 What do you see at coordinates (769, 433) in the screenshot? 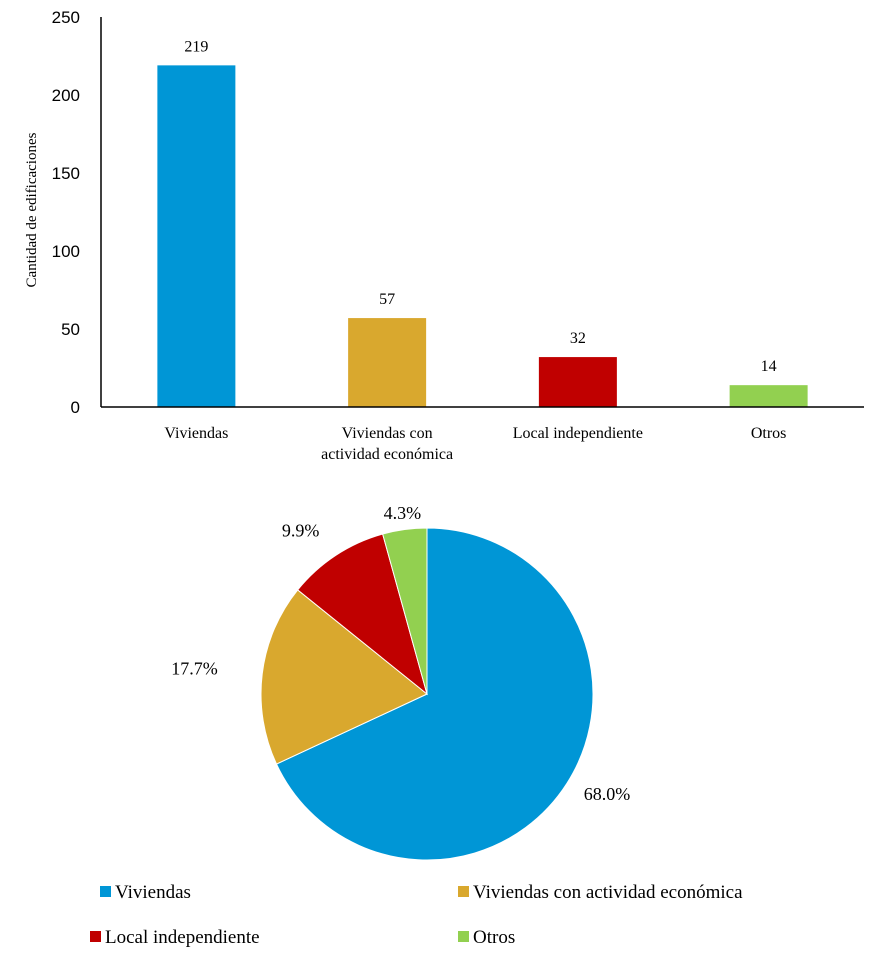
I see `bar-x-tick-label: Otros` at bounding box center [769, 433].